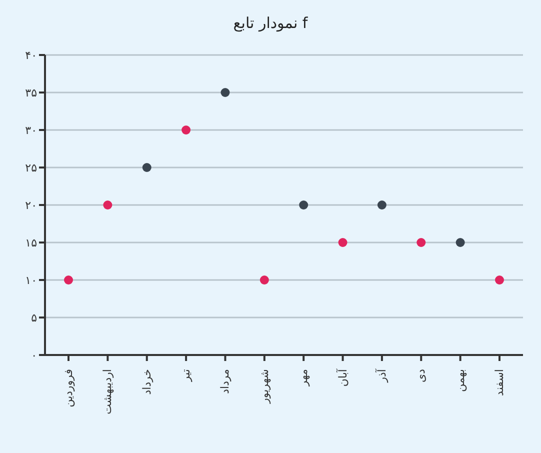  Describe the element at coordinates (147, 382) in the screenshot. I see `x-tick-label: خرداد` at that location.